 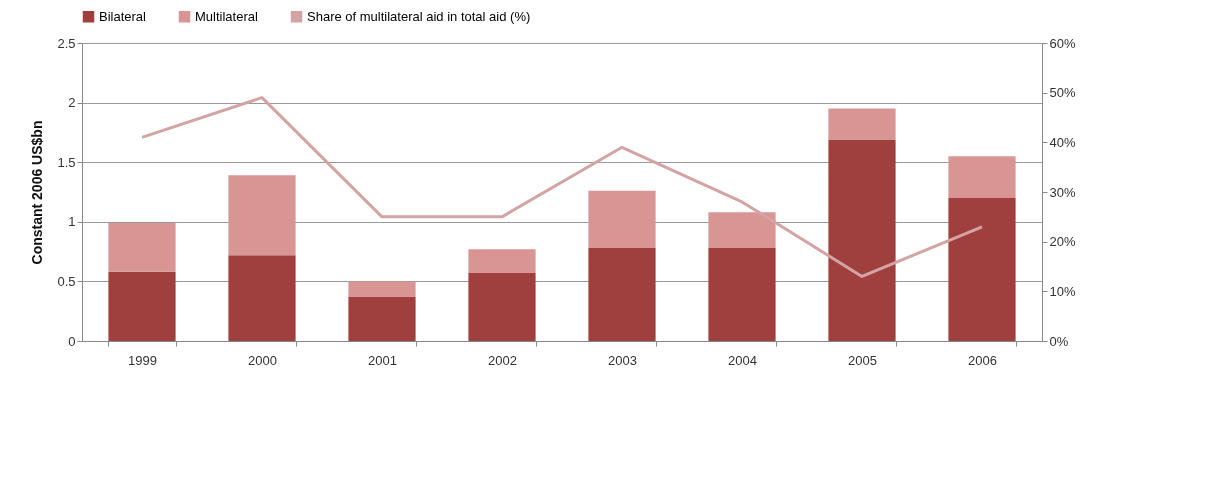 I want to click on y-tick-label: 0, so click(x=72, y=341).